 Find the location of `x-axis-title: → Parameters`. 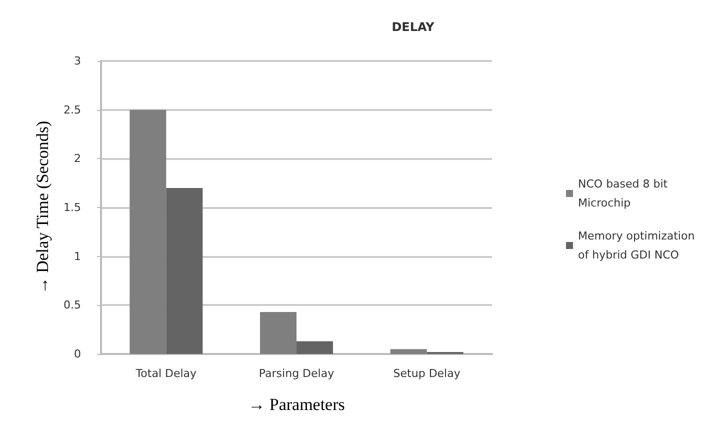

x-axis-title: → Parameters is located at coordinates (296, 404).